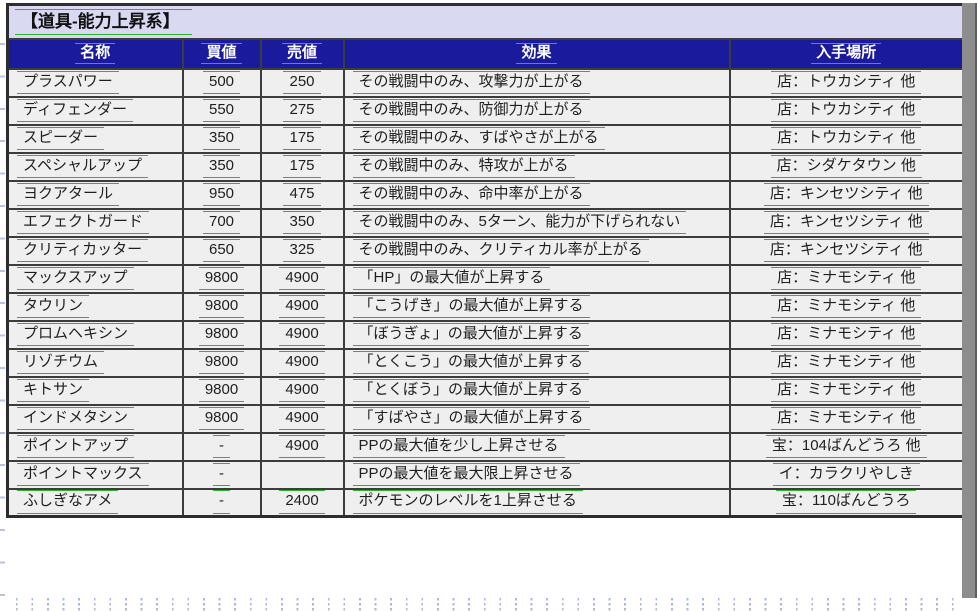 Image resolution: width=977 pixels, height=611 pixels. Describe the element at coordinates (68, 502) in the screenshot. I see `item-name-link: ふしぎなアメ` at that location.